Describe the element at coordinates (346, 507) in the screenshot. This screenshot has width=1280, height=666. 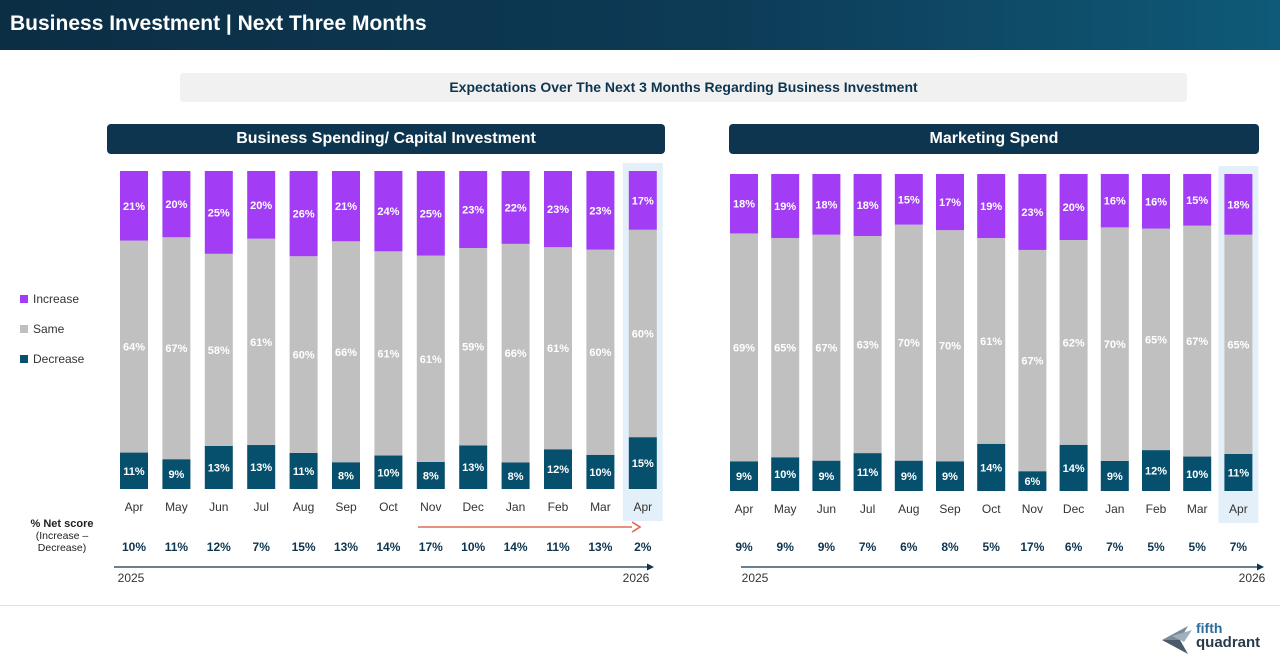
I see `tick-label-x: Sep` at that location.